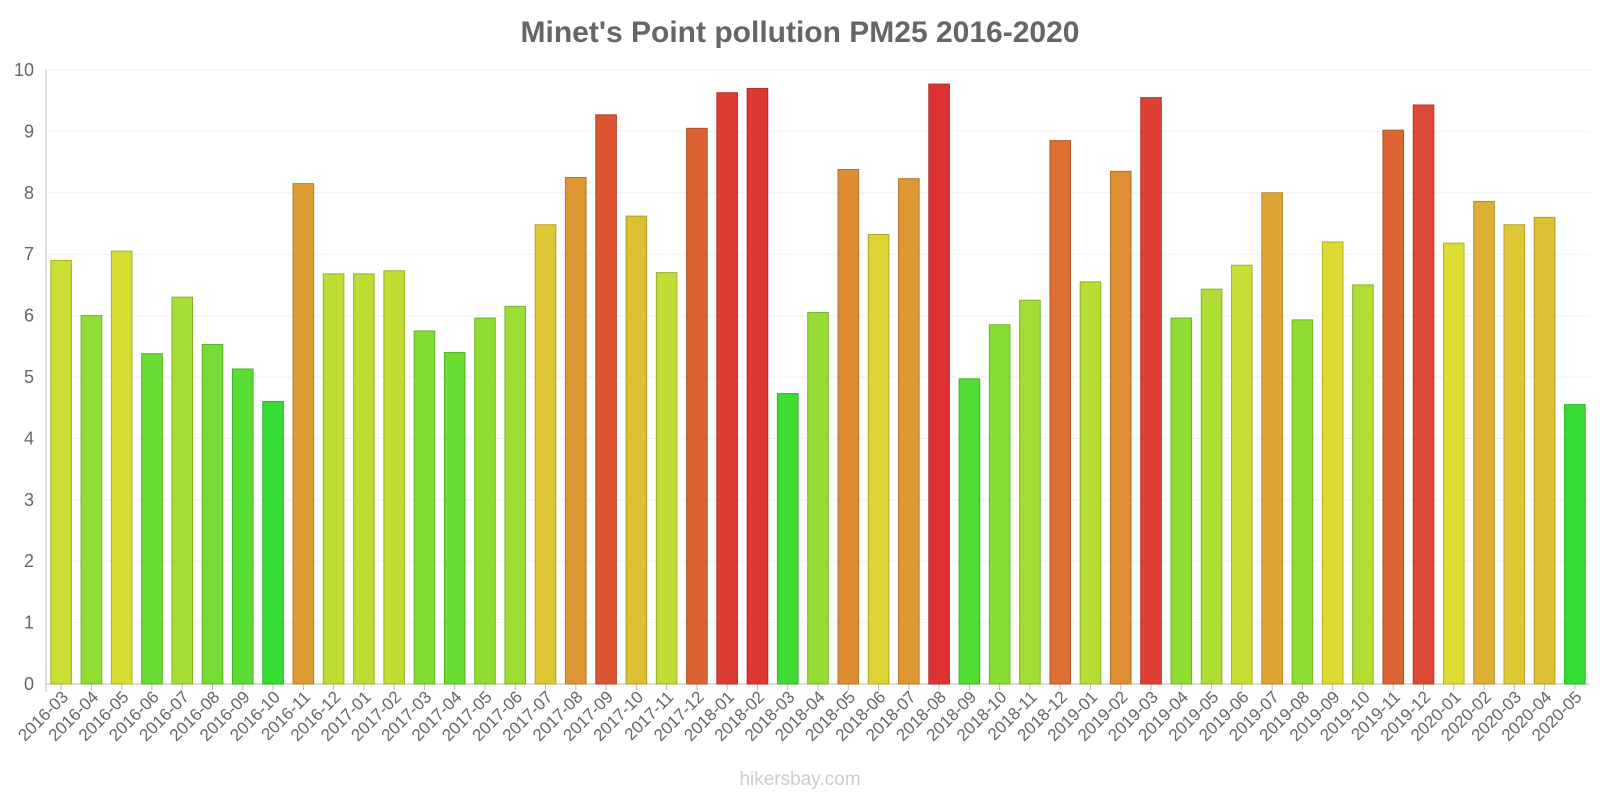 The width and height of the screenshot is (1600, 800). I want to click on y-tick-label: 6, so click(29, 316).